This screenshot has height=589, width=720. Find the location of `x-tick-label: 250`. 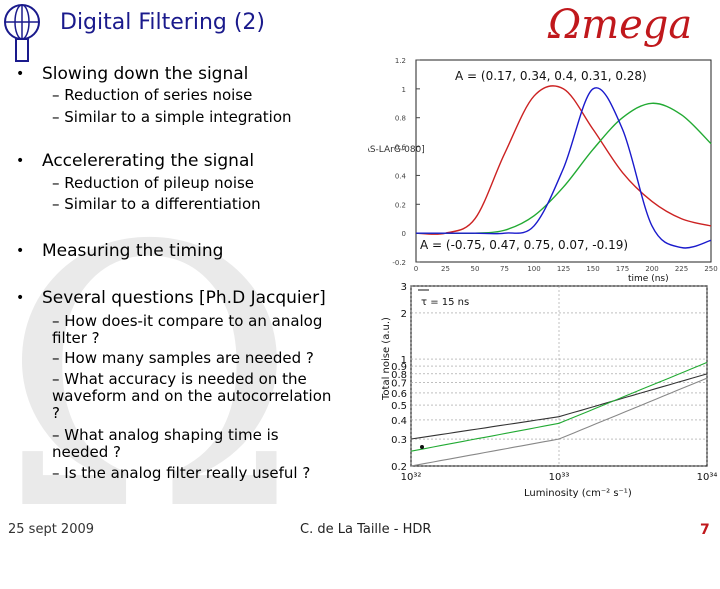

x-tick-label: 250 is located at coordinates (710, 269).